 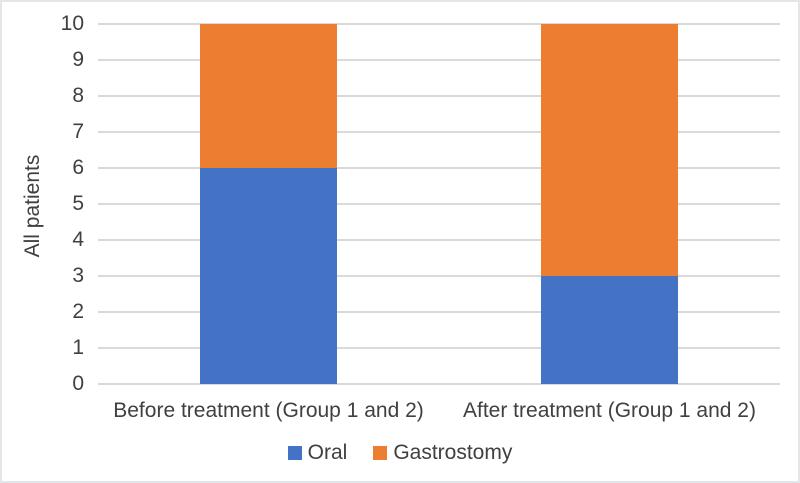 I want to click on legend-item-gastrostomy: Gastrostomy, so click(x=442, y=453).